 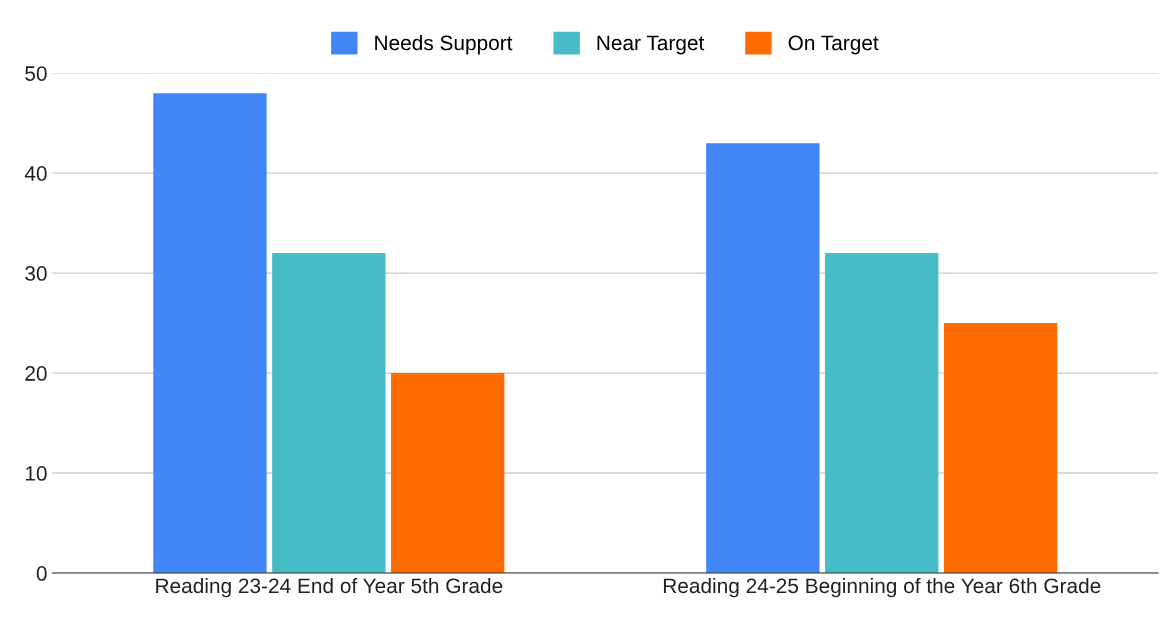 I want to click on x-tick-label: Reading 23-24 End of Year 5th Grade, so click(x=329, y=587).